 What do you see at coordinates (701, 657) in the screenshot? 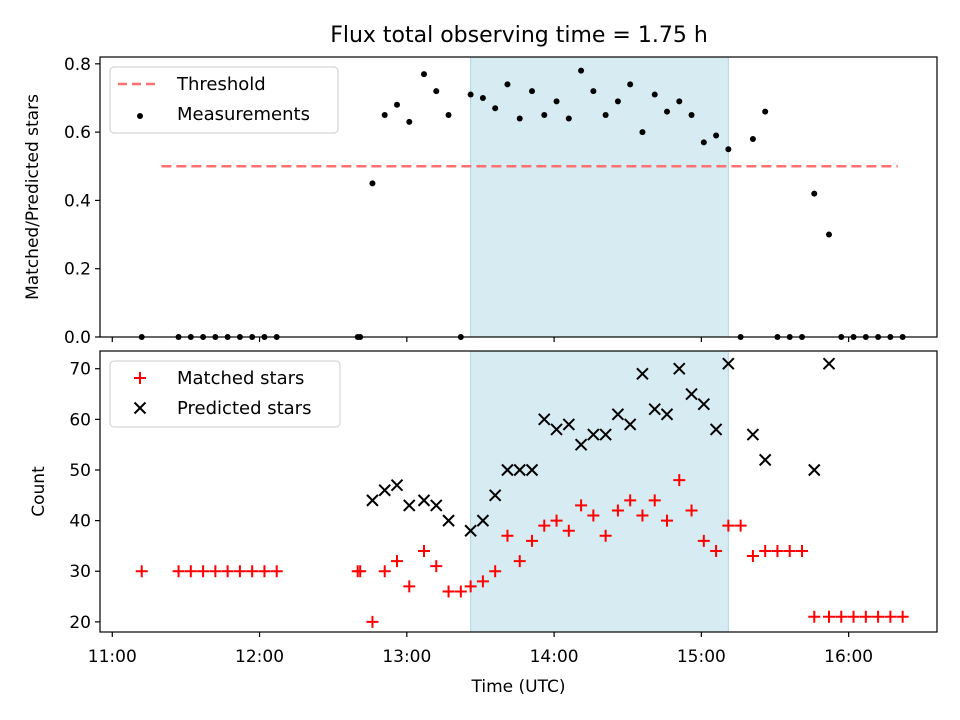
I see `x-tick-label: 15:00` at bounding box center [701, 657].